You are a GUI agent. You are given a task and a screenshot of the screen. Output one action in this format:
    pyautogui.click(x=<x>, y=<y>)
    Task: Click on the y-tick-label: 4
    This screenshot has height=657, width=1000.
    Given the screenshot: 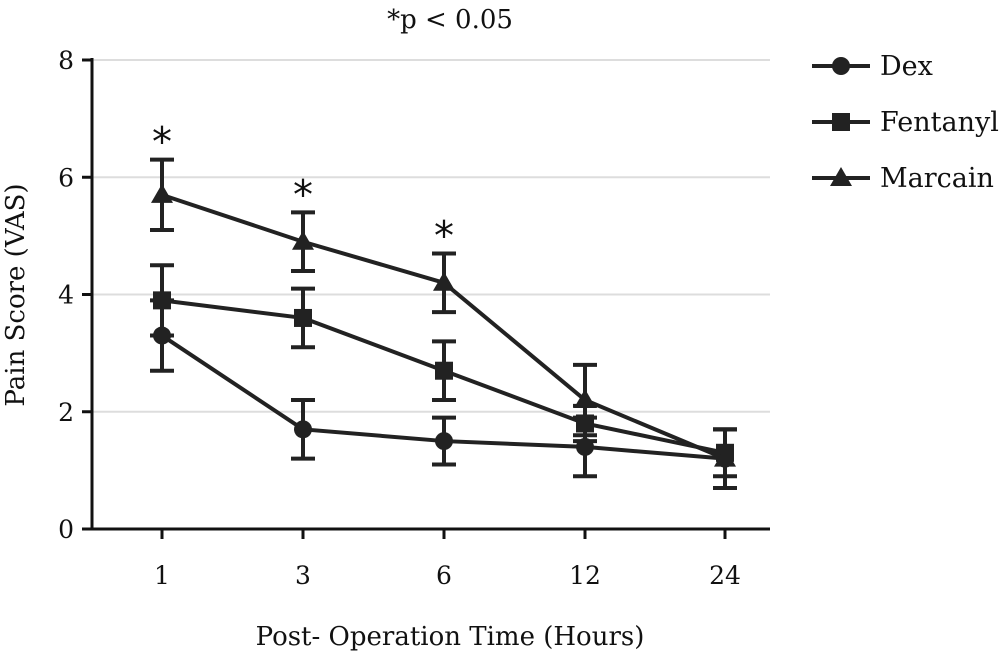 What is the action you would take?
    pyautogui.click(x=66, y=295)
    